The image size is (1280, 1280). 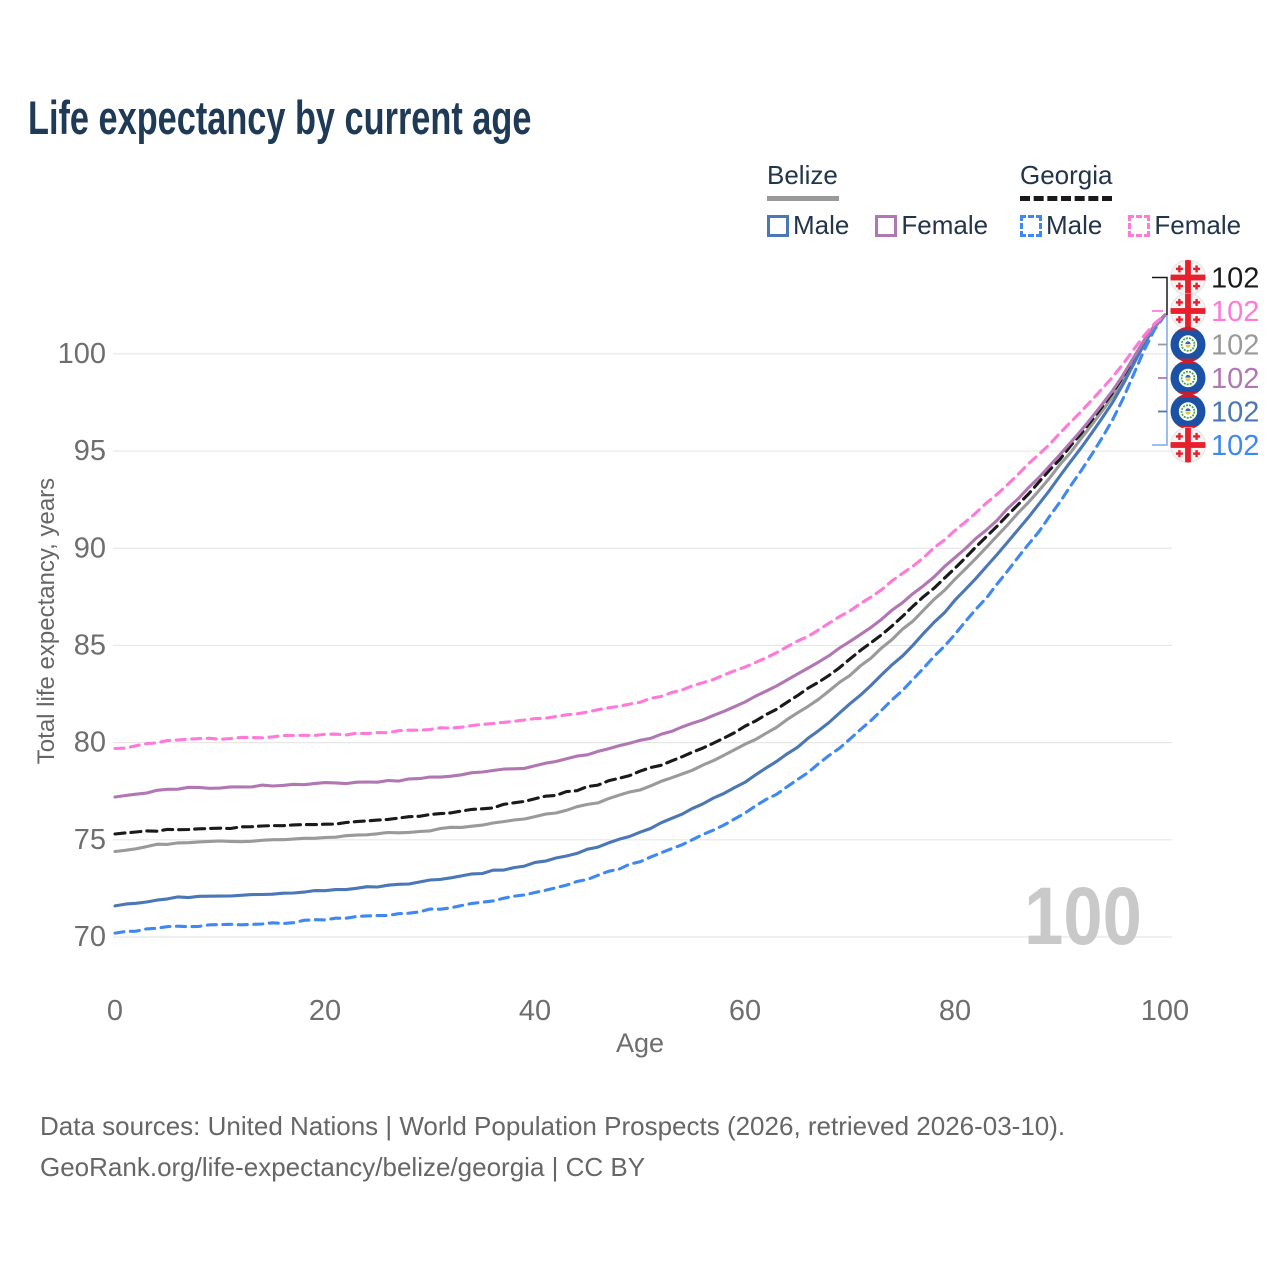 I want to click on x-tick-40: 40, so click(x=535, y=1011).